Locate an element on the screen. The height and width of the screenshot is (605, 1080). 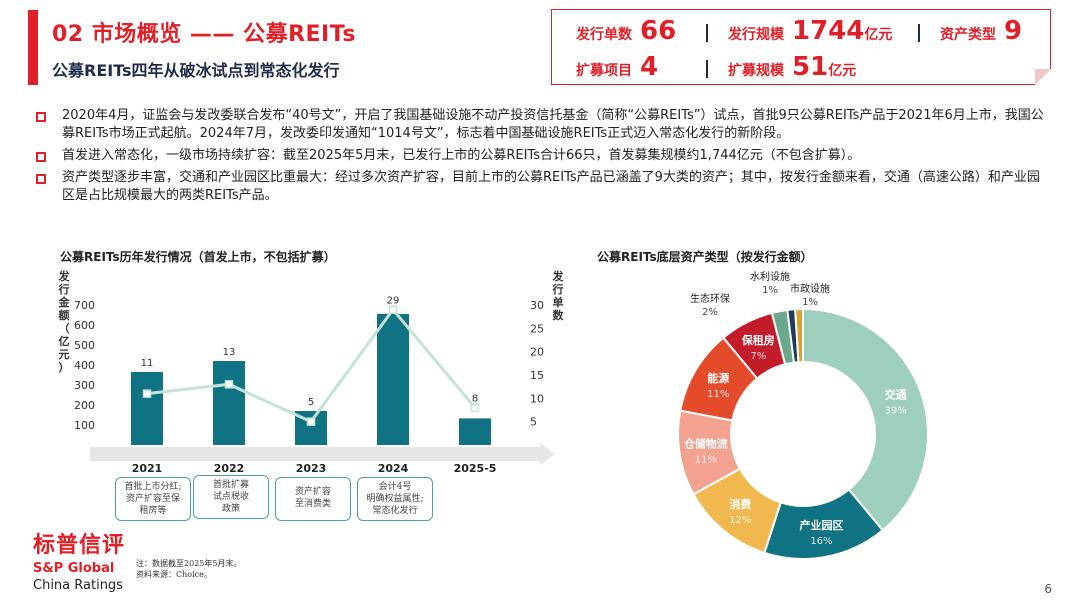
note-line: 租房等 is located at coordinates (153, 511).